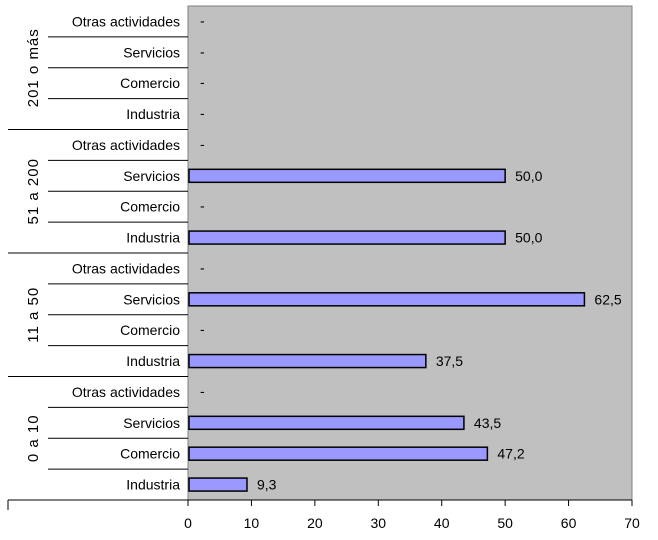  What do you see at coordinates (267, 485) in the screenshot?
I see `value-label: 9,3` at bounding box center [267, 485].